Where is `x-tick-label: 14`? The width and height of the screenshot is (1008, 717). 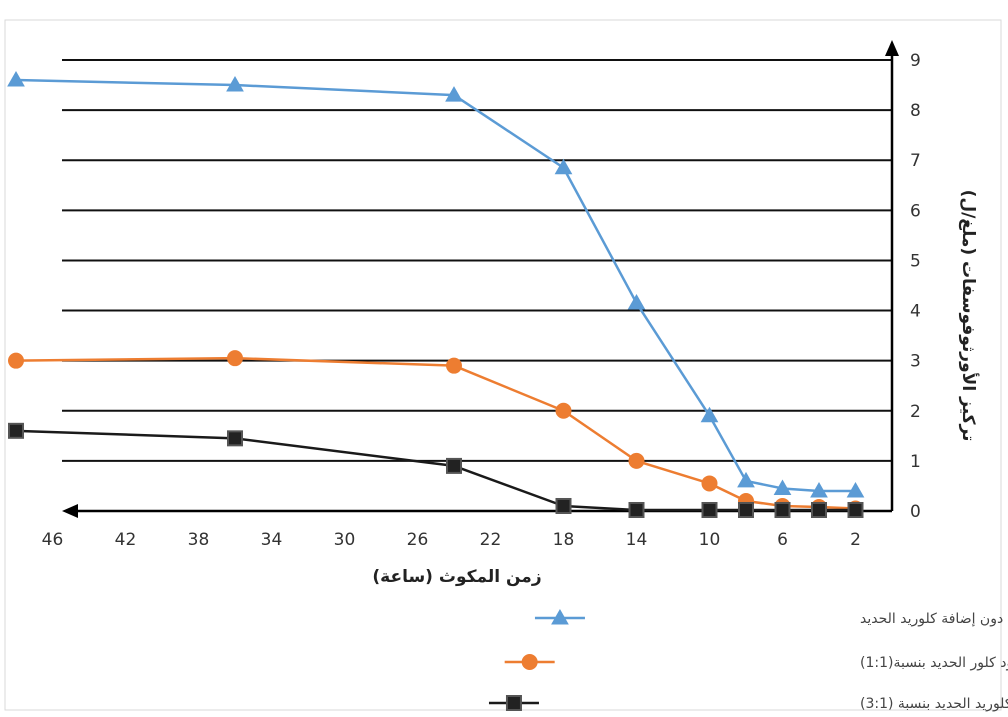
x-tick-label: 14 is located at coordinates (637, 540).